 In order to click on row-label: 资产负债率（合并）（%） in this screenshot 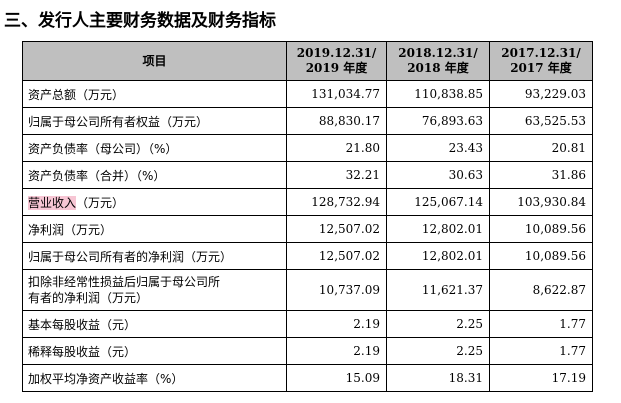, I will do `click(154, 175)`.